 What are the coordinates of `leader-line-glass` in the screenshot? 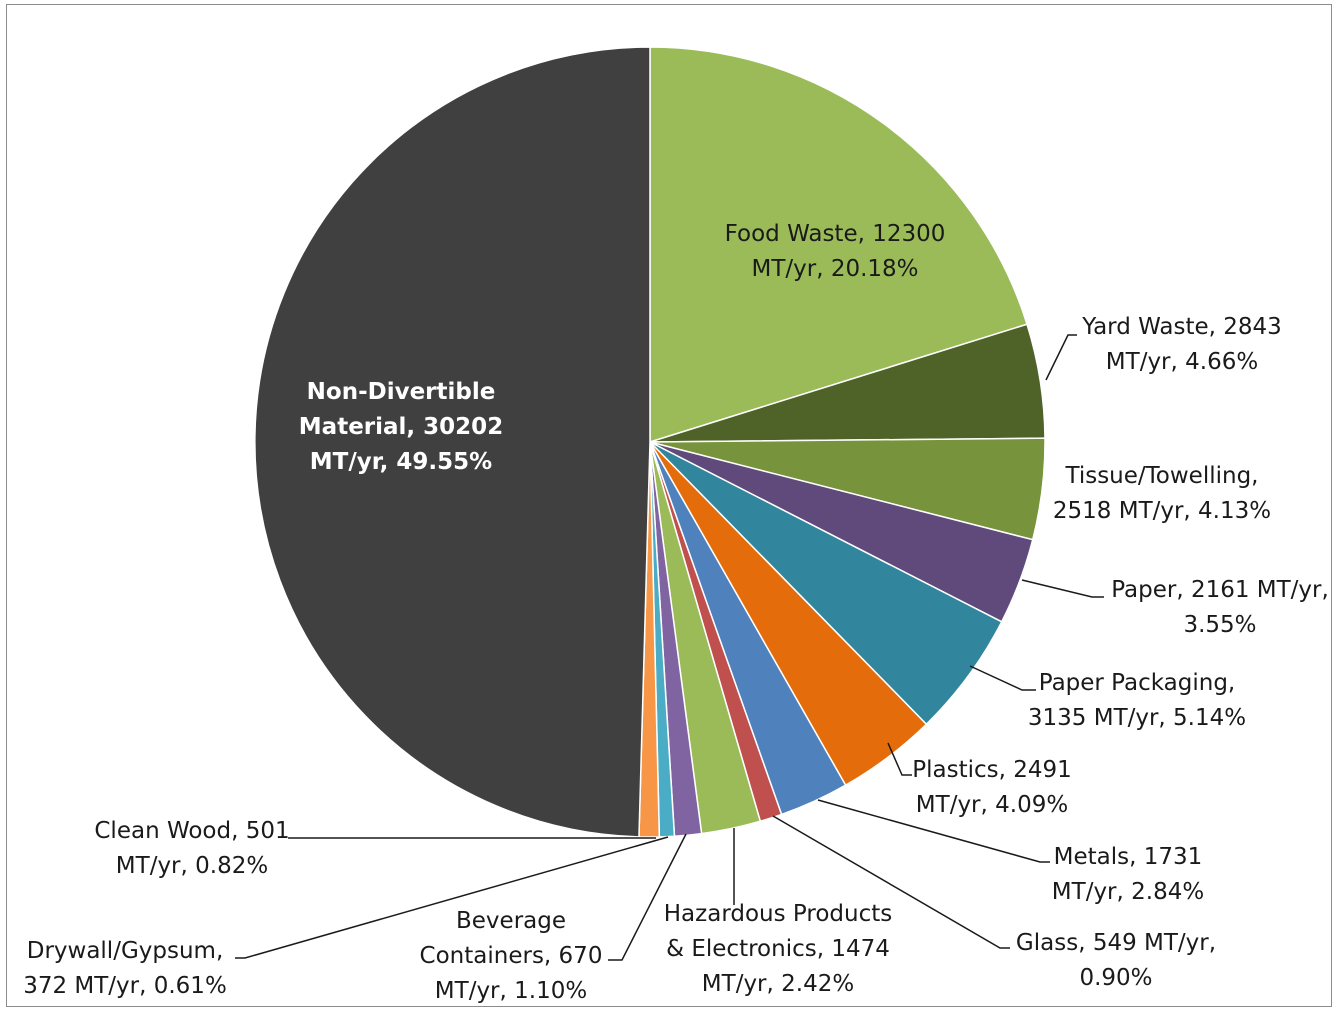 It's located at (891, 882).